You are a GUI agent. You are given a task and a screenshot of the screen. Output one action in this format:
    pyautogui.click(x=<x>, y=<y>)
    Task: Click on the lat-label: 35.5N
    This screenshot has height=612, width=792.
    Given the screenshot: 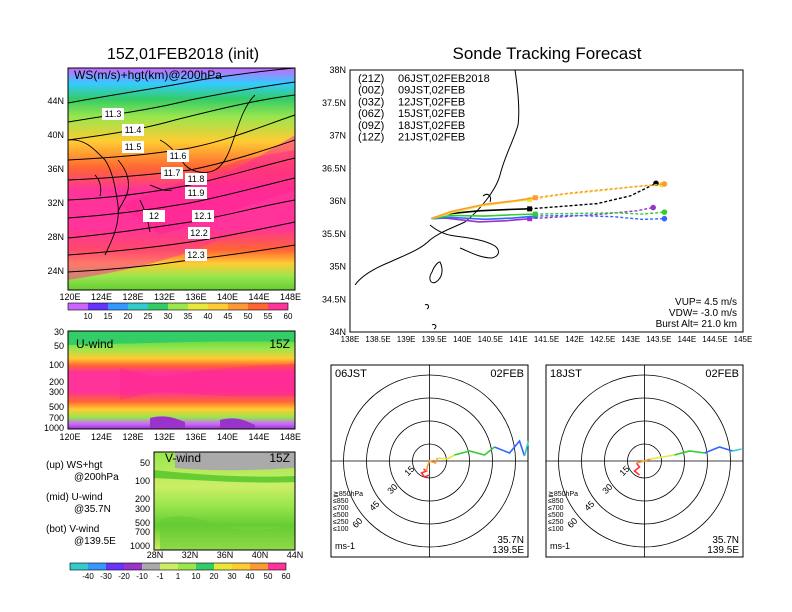 What is the action you would take?
    pyautogui.click(x=334, y=234)
    